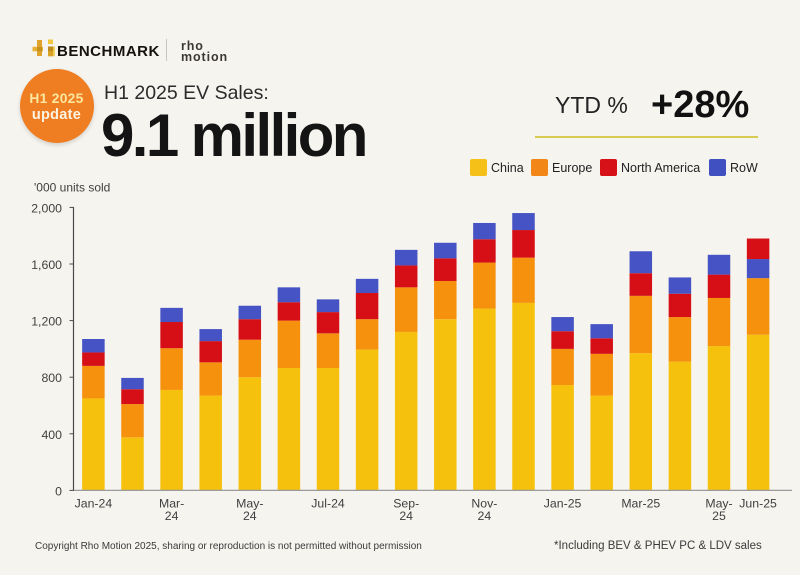 This screenshot has width=800, height=575. I want to click on svg-text: 0, so click(58, 491).